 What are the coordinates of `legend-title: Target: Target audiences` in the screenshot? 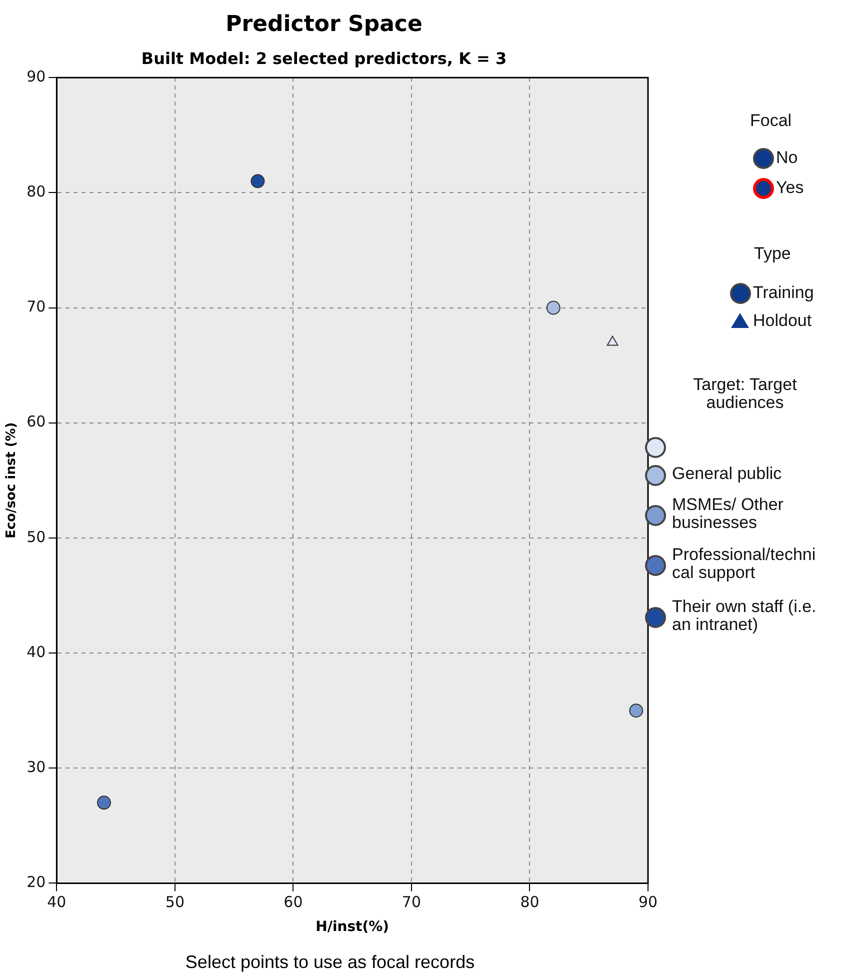 It's located at (745, 393).